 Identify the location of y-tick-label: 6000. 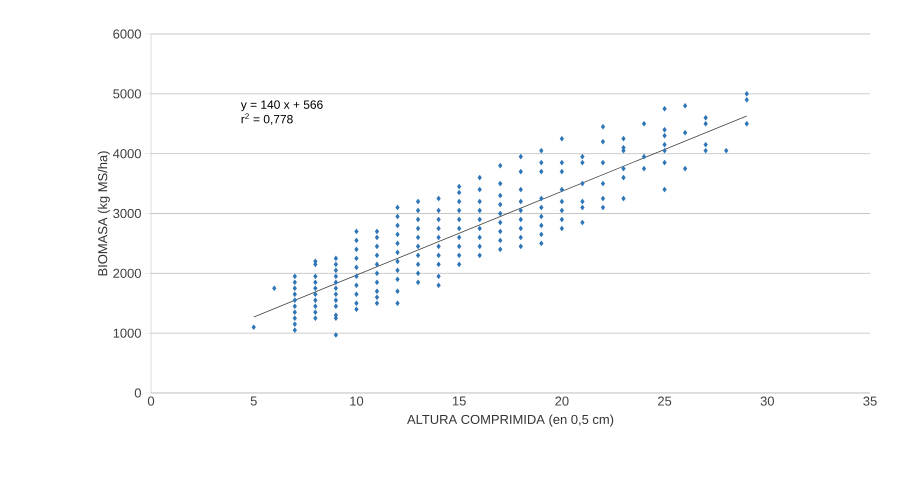
(127, 34).